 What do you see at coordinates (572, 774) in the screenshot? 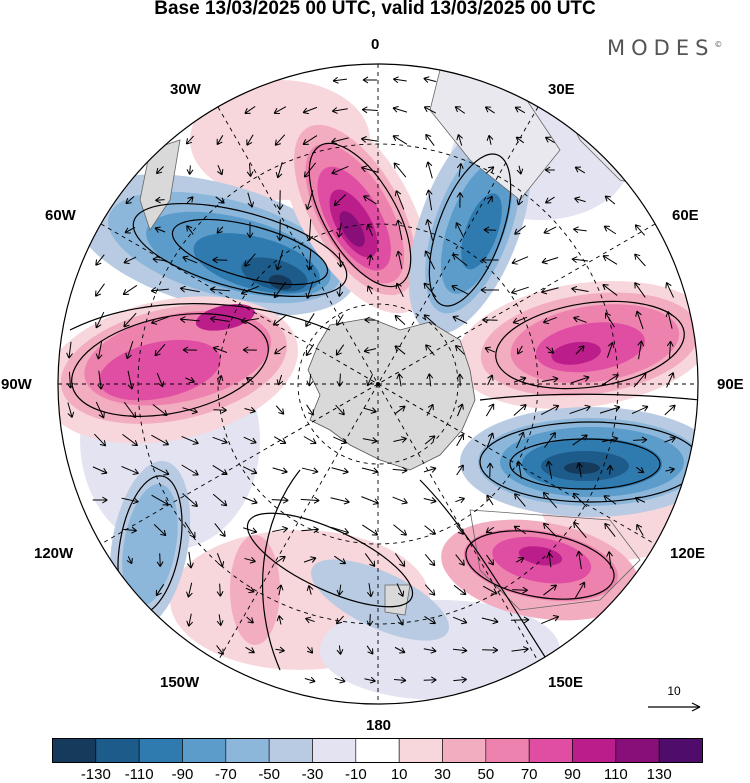
I see `colorbar-tick-label: 90` at bounding box center [572, 774].